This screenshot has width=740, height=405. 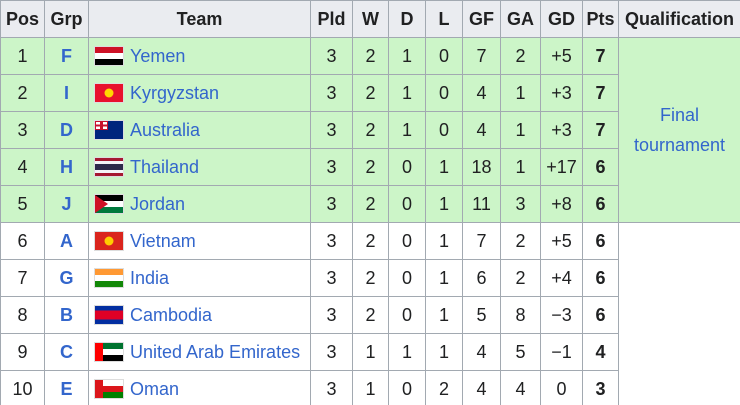 I want to click on team-cell: Yemen, so click(x=199, y=56).